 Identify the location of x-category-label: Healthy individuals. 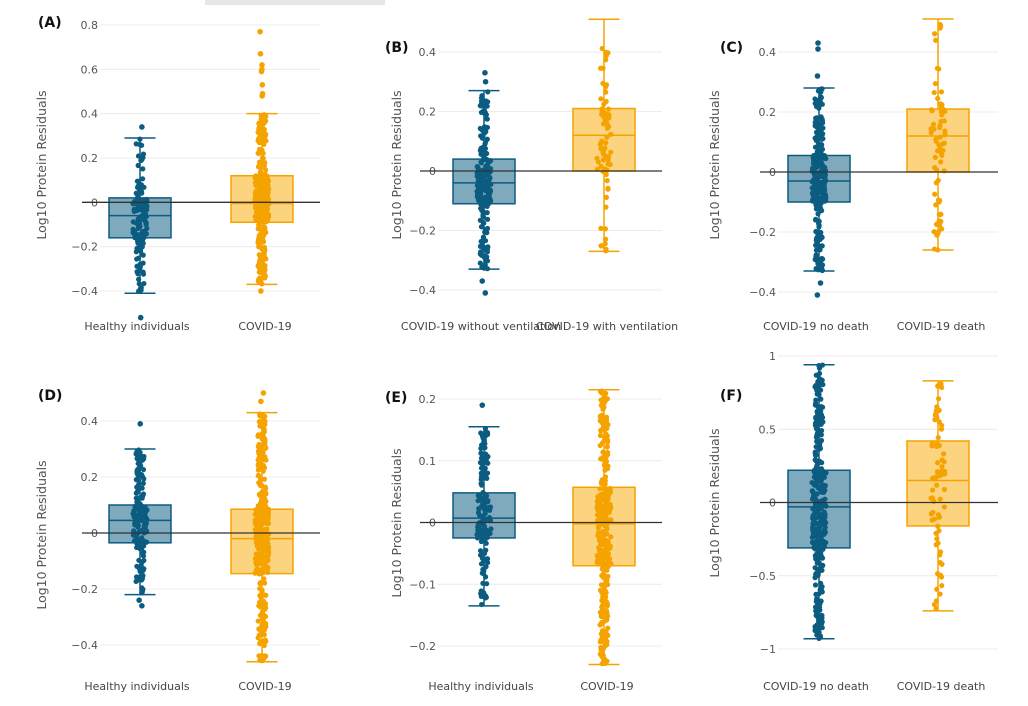
(137, 326).